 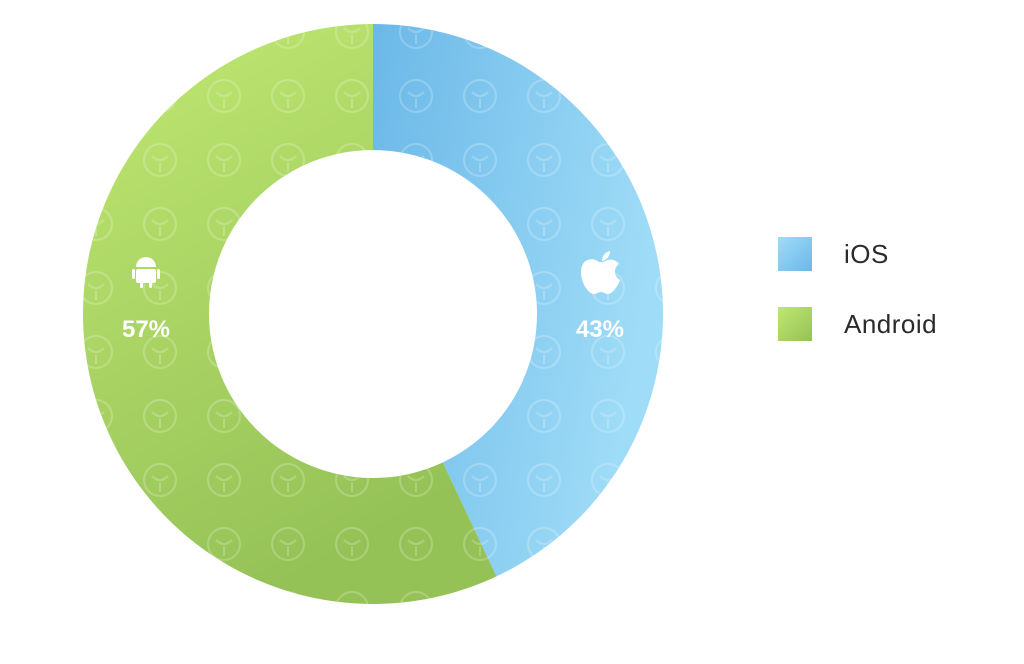 I want to click on legend: iOS Android, so click(x=857, y=306).